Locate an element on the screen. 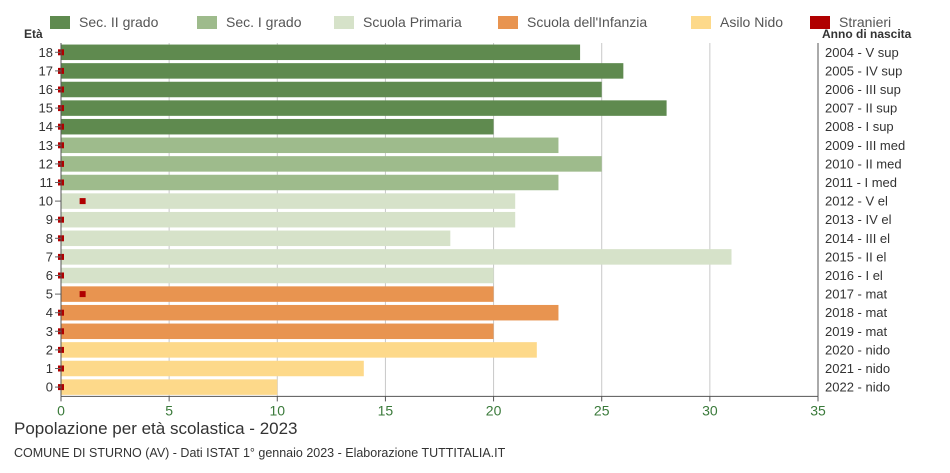 The image size is (950, 473). age-label: 1 is located at coordinates (49, 368).